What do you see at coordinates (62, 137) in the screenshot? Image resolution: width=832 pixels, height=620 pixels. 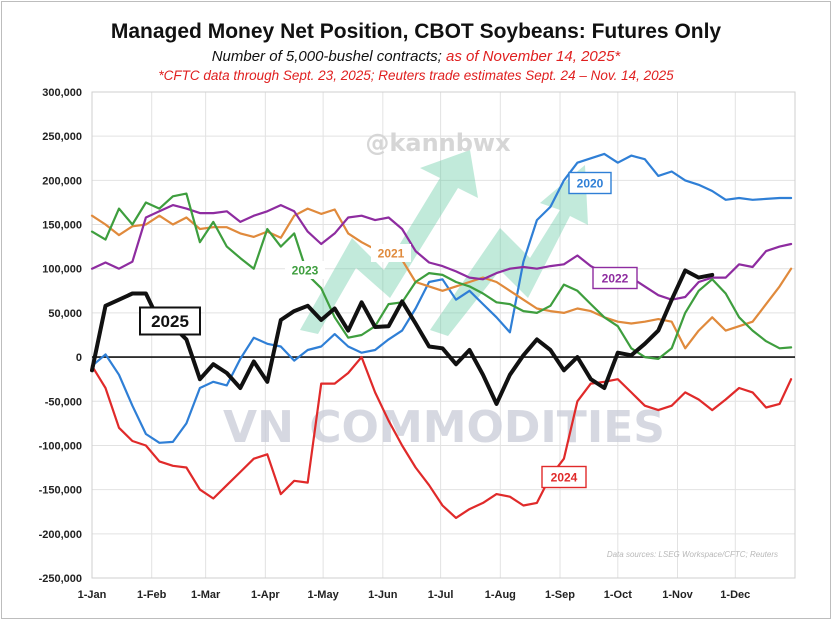 I see `y-tick-label: 250,000` at bounding box center [62, 137].